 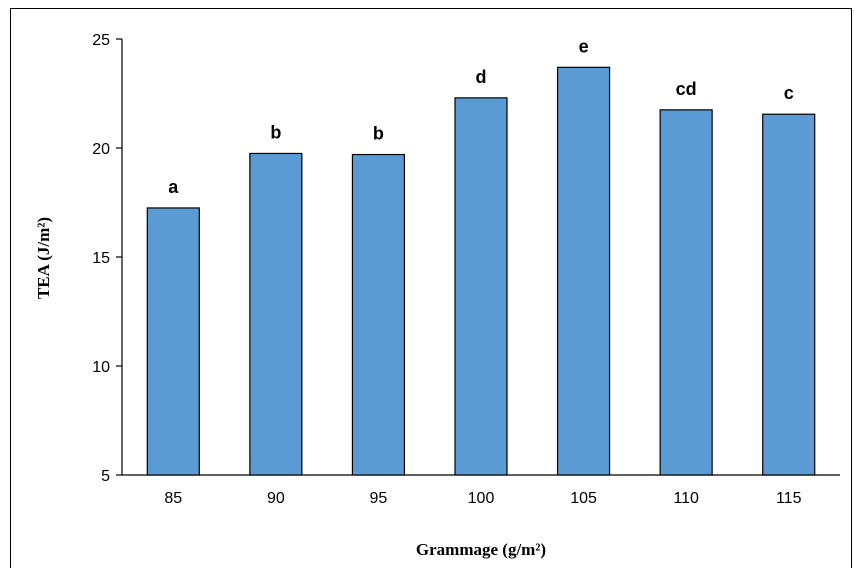 I want to click on bar-data-label: e, so click(x=584, y=46).